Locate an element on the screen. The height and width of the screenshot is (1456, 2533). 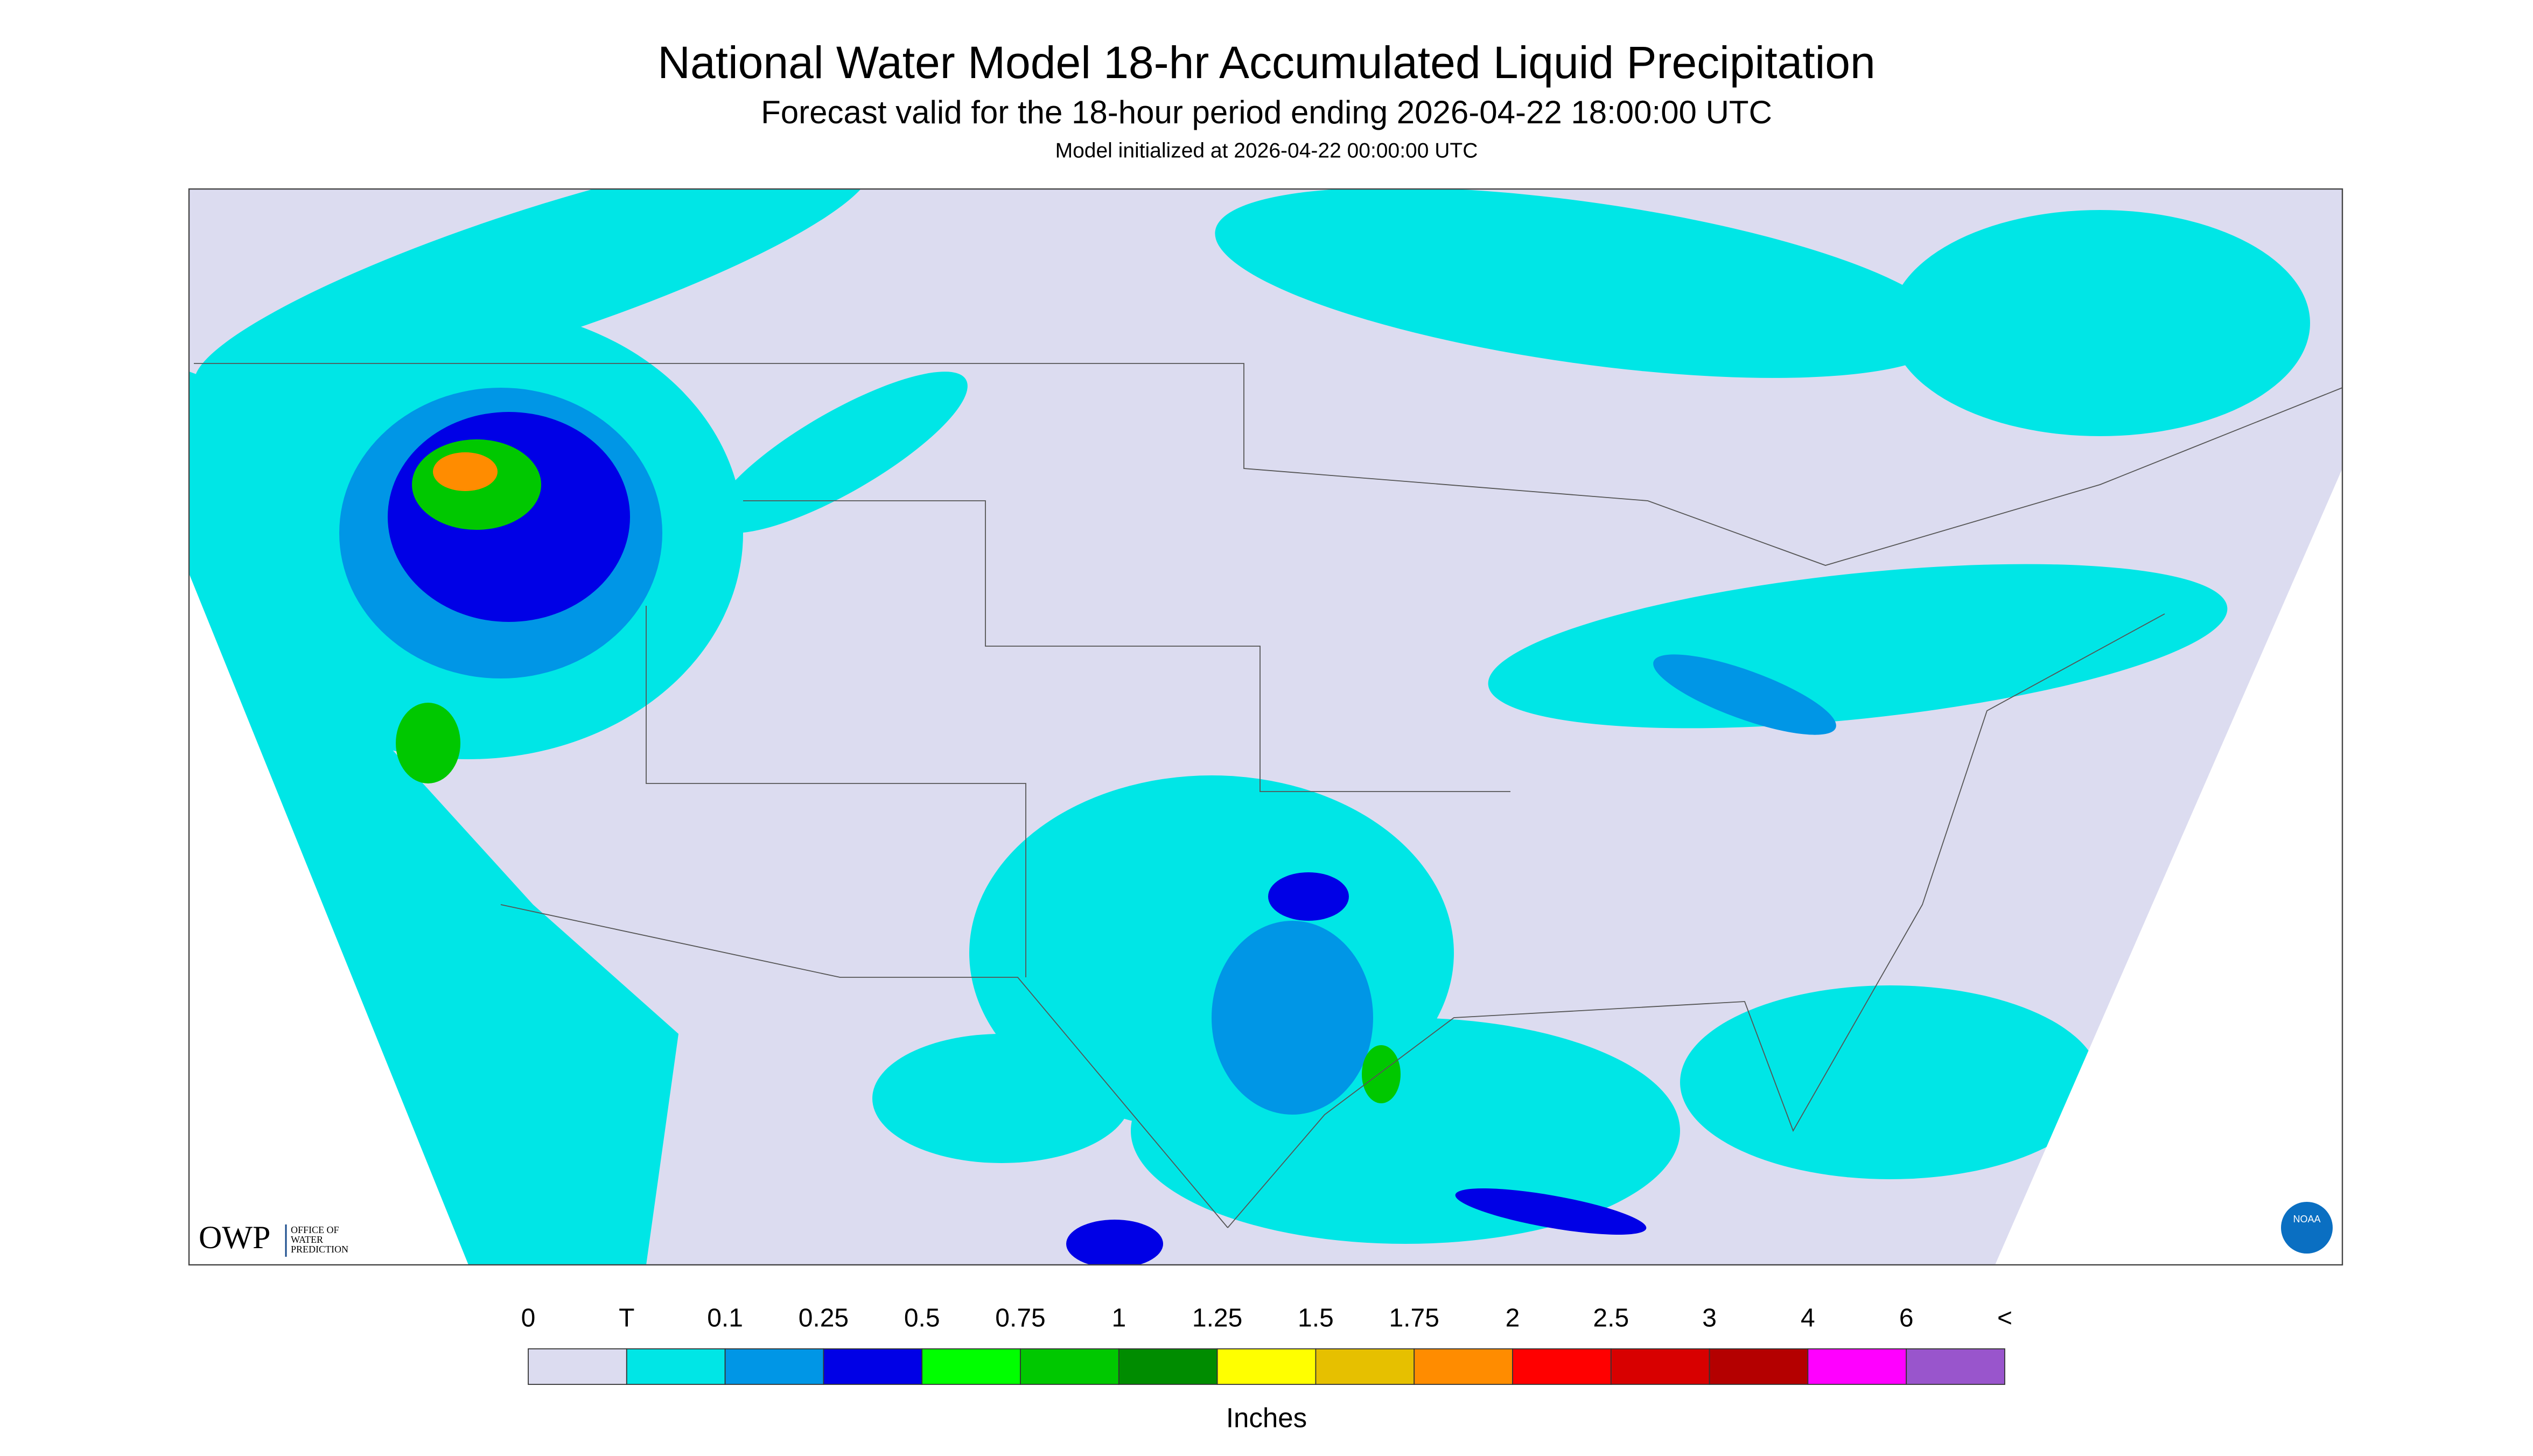
legend-label: 6 is located at coordinates (1907, 1318).